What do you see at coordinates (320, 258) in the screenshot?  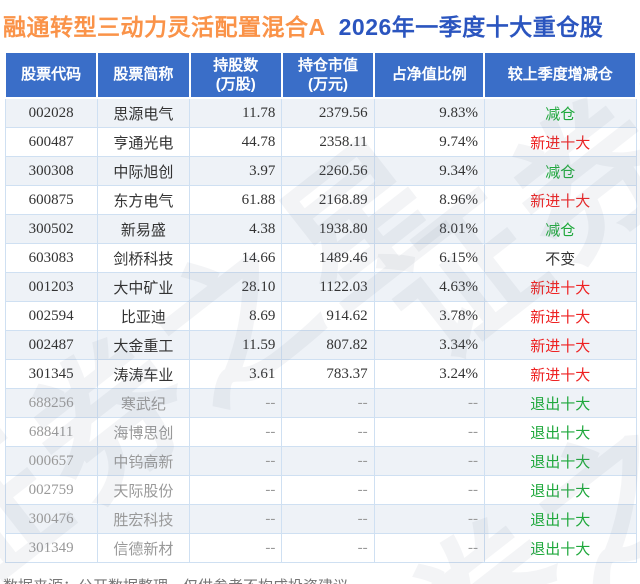 I see `table-row: 603083 剑桥科技 14.66 1489.46 6.15% 不变` at bounding box center [320, 258].